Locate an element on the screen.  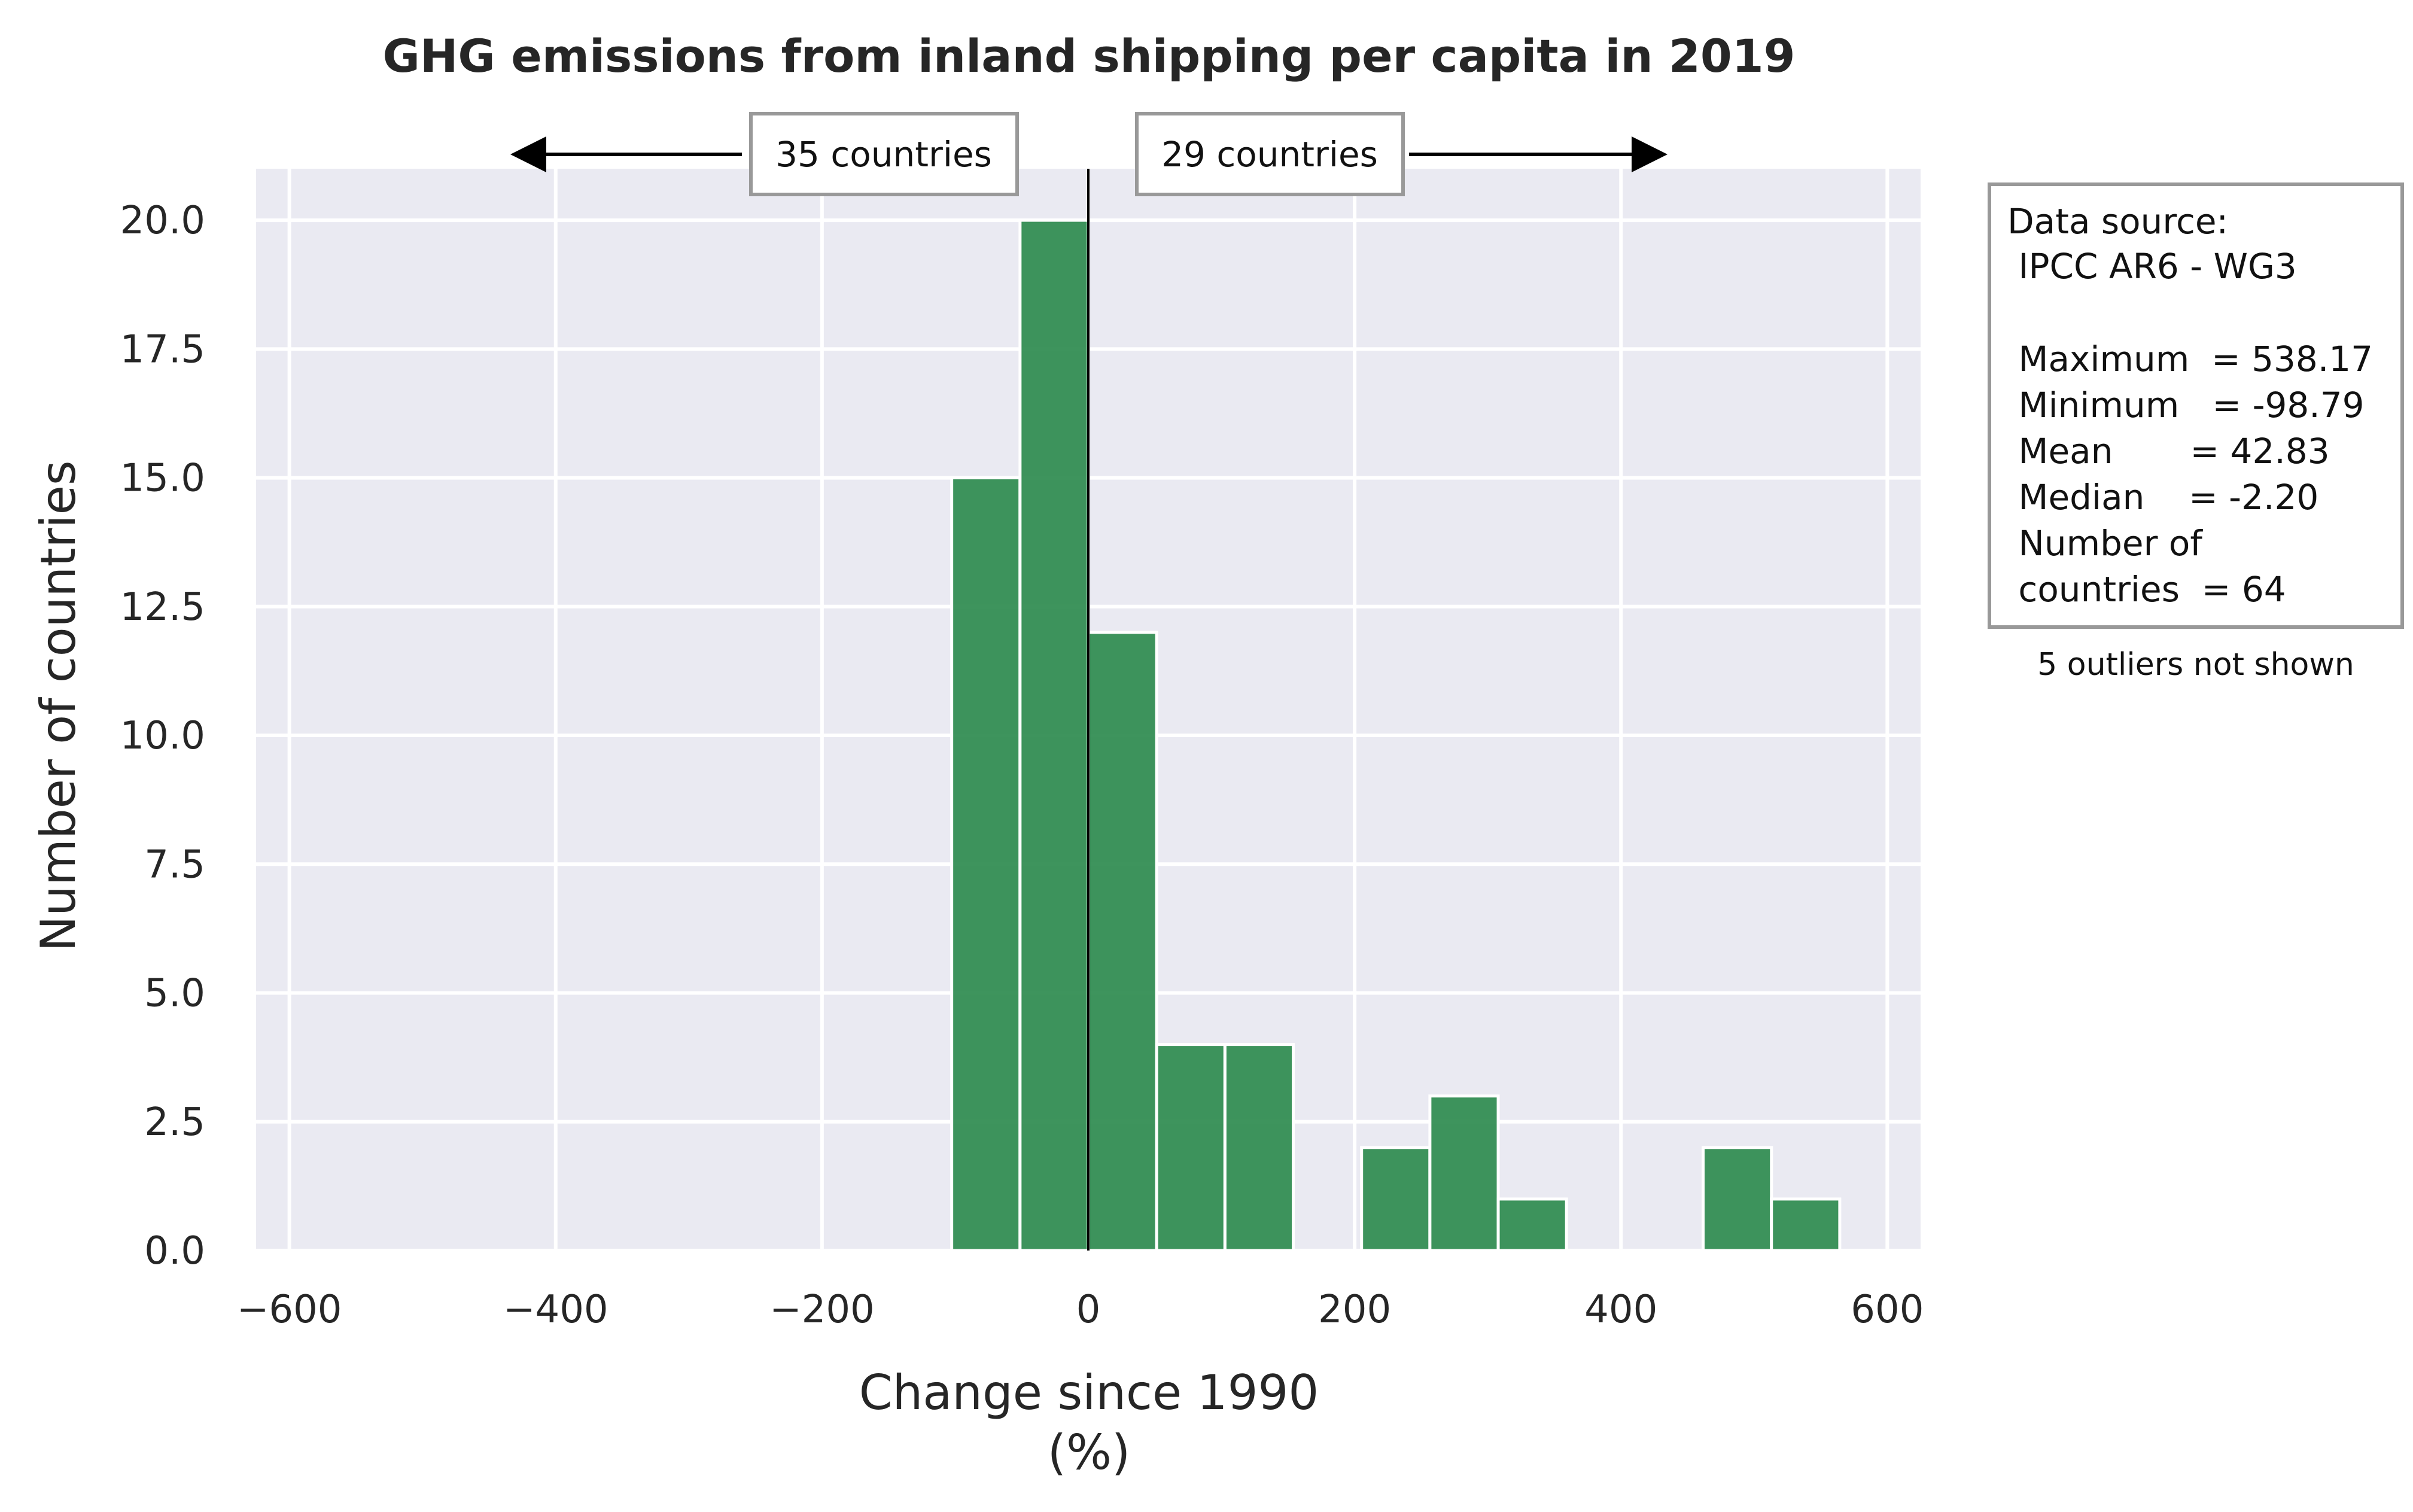
info-line-median: Median = -2.20 is located at coordinates (2162, 497).